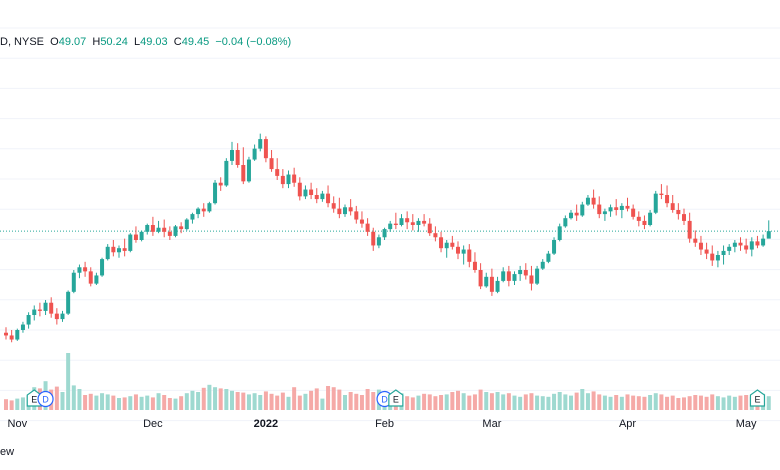 The width and height of the screenshot is (780, 470). Describe the element at coordinates (34, 400) in the screenshot. I see `badge-label: E` at that location.